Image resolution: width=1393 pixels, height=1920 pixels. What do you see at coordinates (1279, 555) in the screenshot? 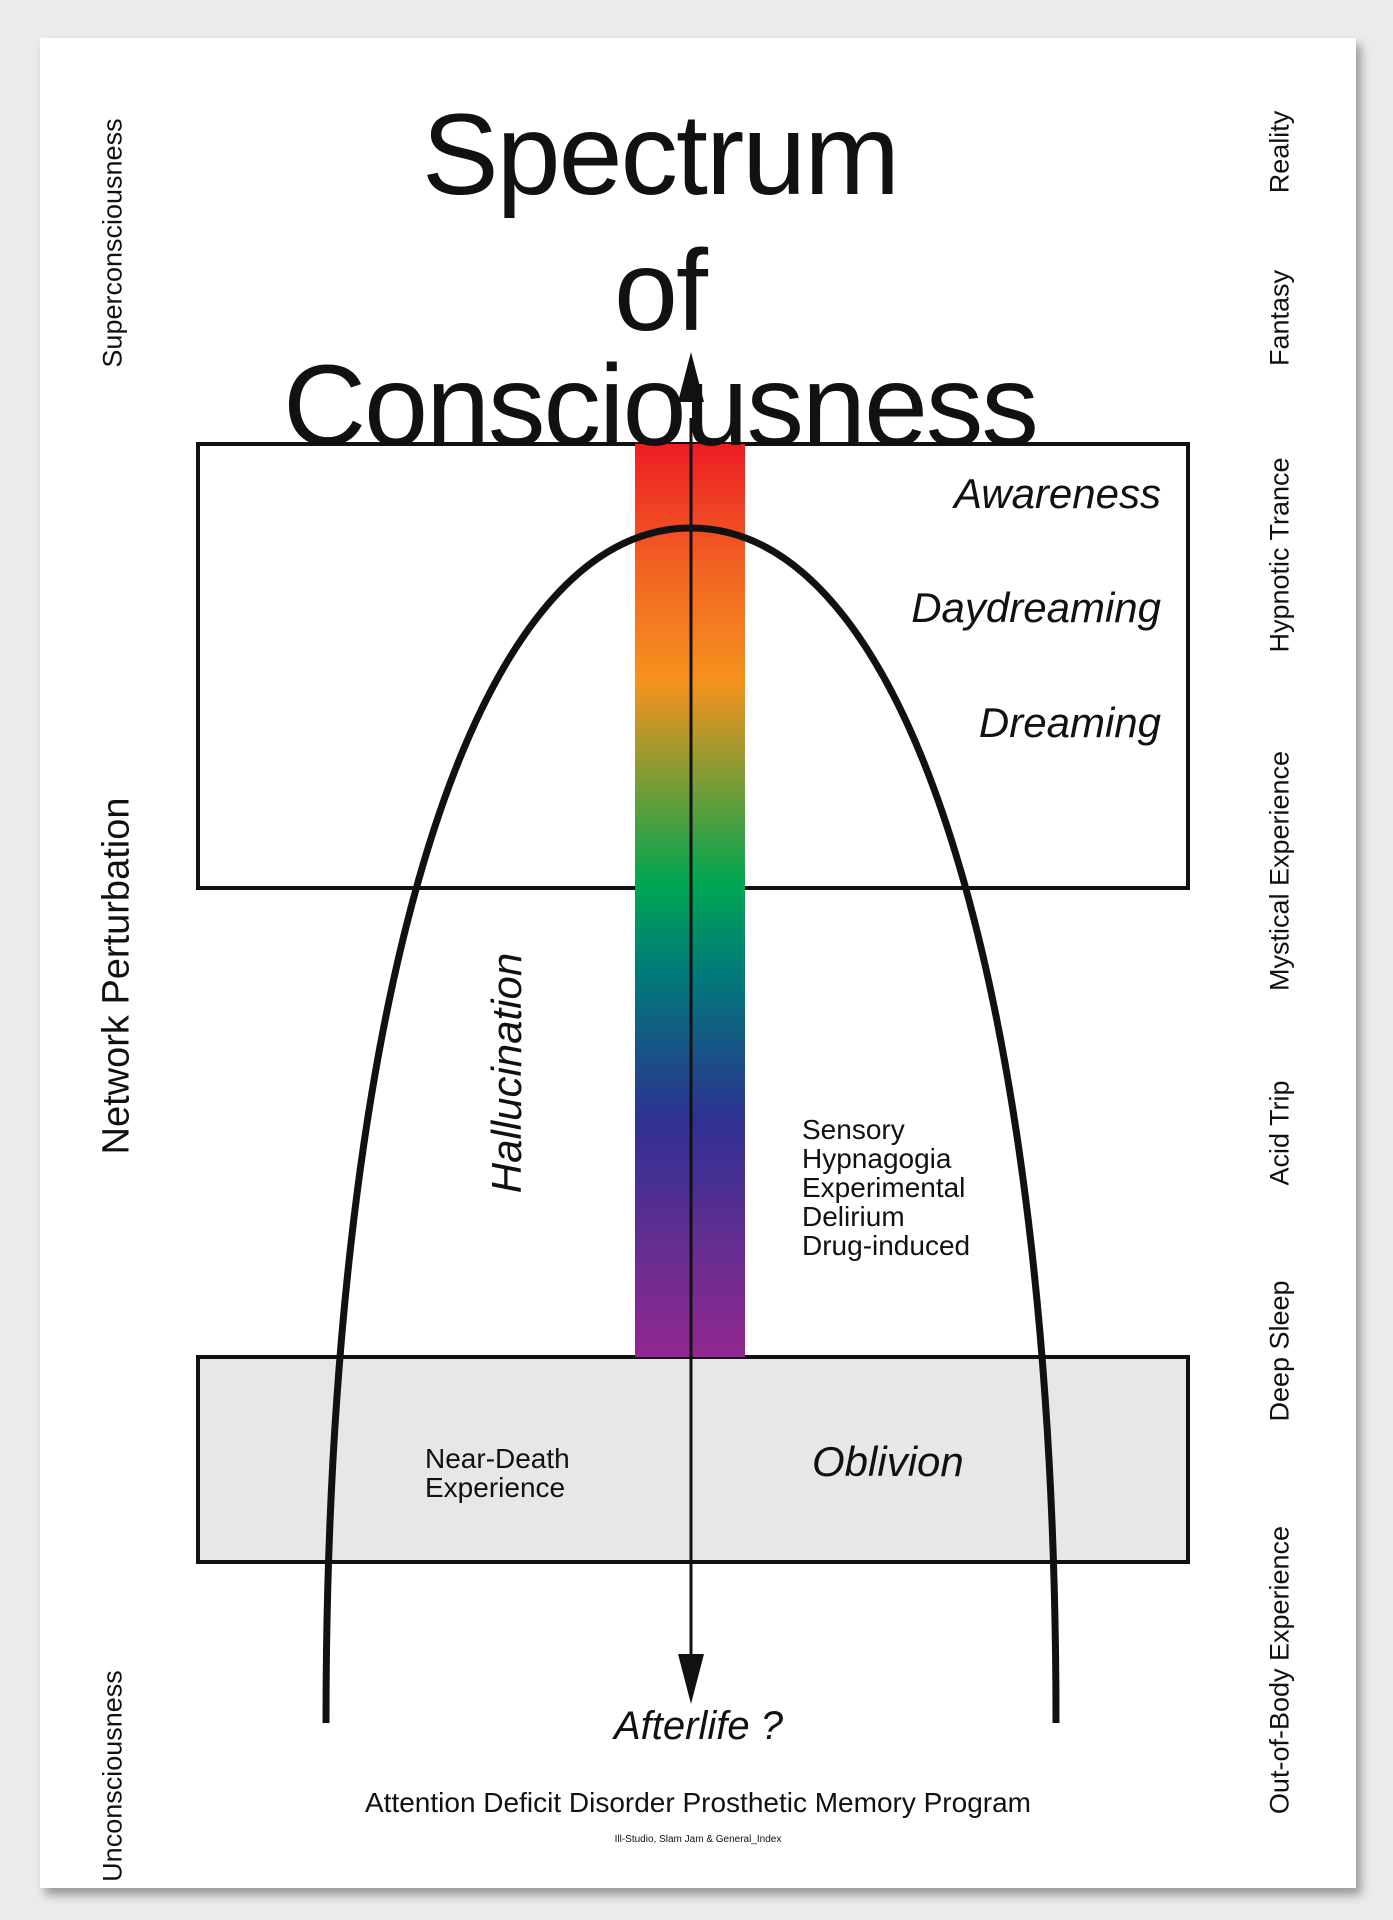
I see `right-label-hypnotic-trance: Hypnotic Trance` at bounding box center [1279, 555].